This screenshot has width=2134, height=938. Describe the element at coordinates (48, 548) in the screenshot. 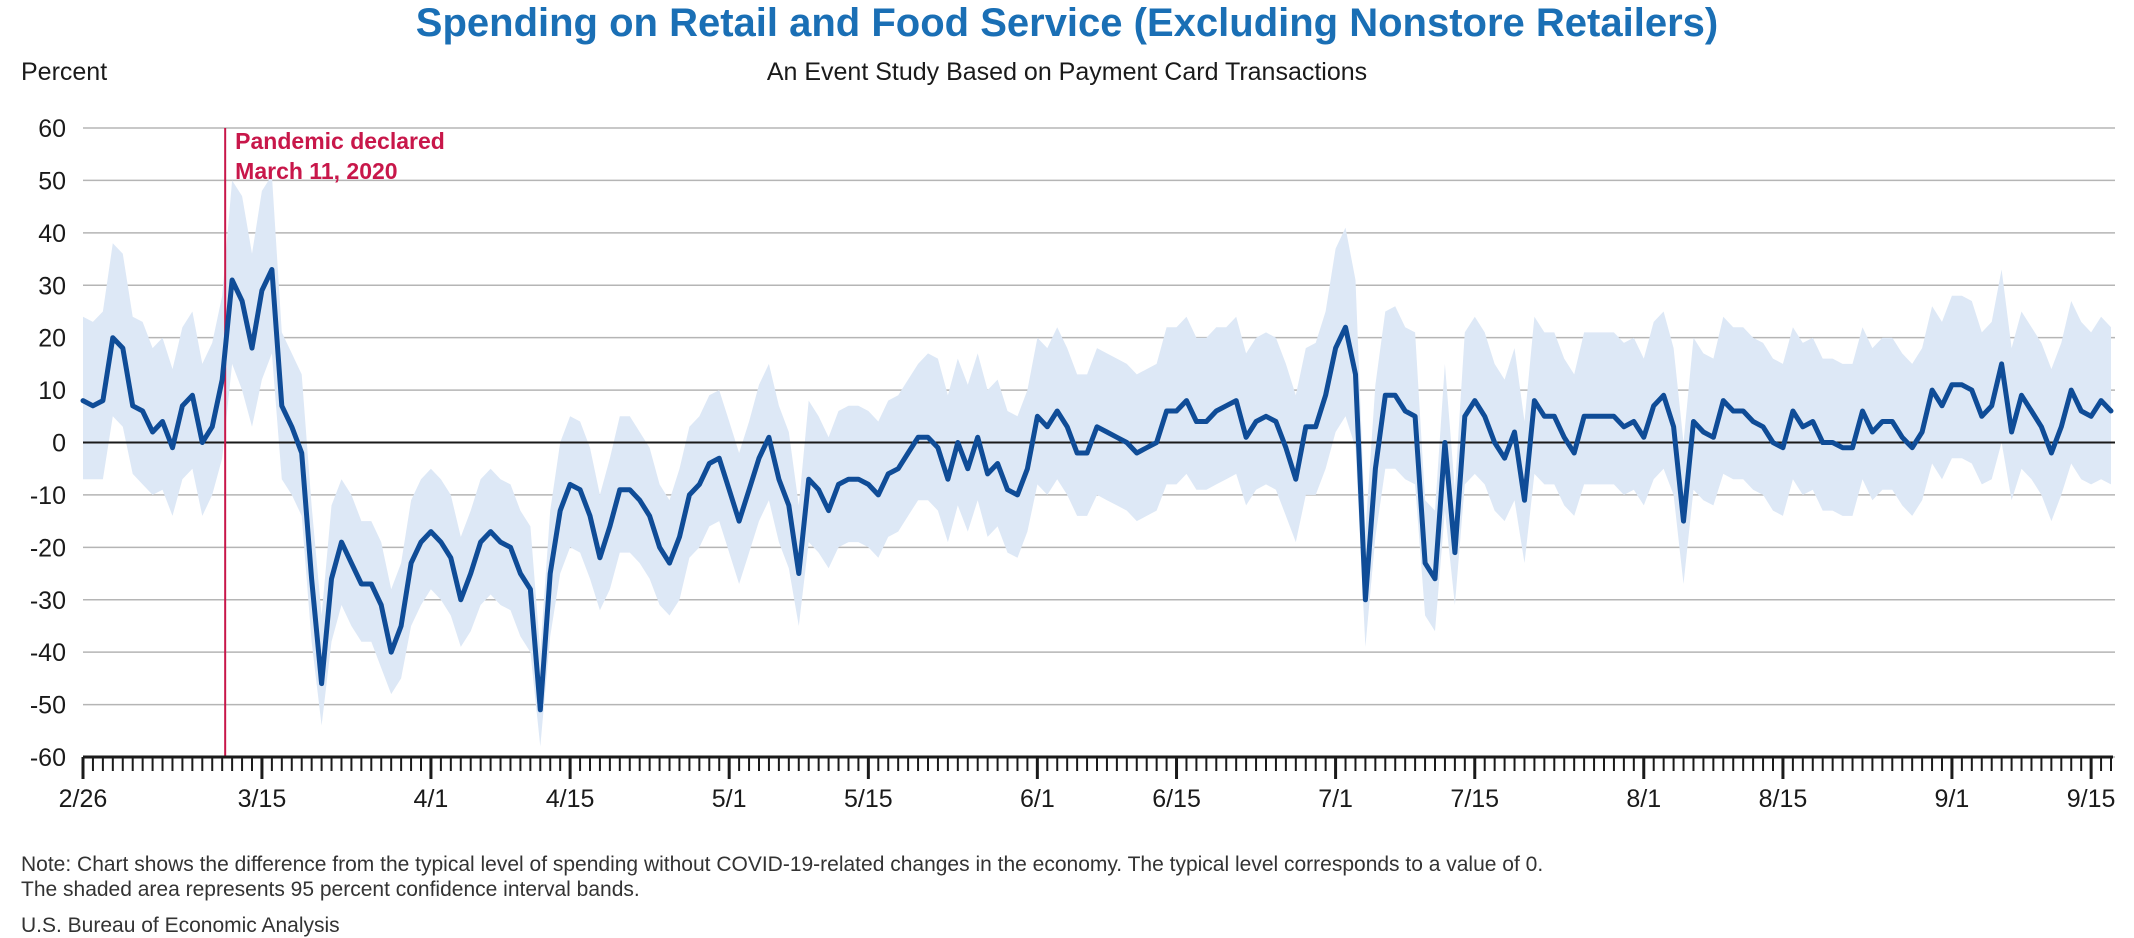

I see `y-tick-label: -20` at that location.